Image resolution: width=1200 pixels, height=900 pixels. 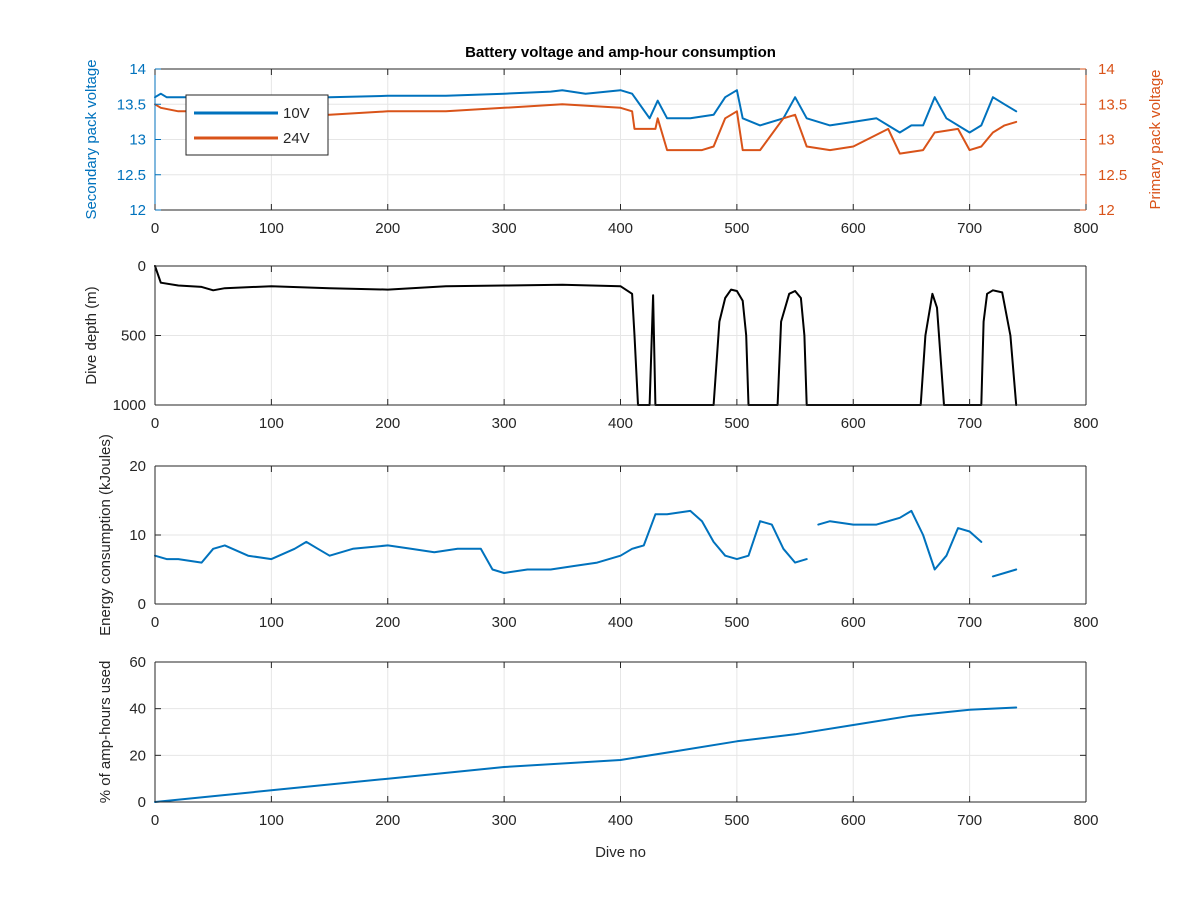 What do you see at coordinates (105, 535) in the screenshot?
I see `y-axis-label: Energy consumption (kJoules)` at bounding box center [105, 535].